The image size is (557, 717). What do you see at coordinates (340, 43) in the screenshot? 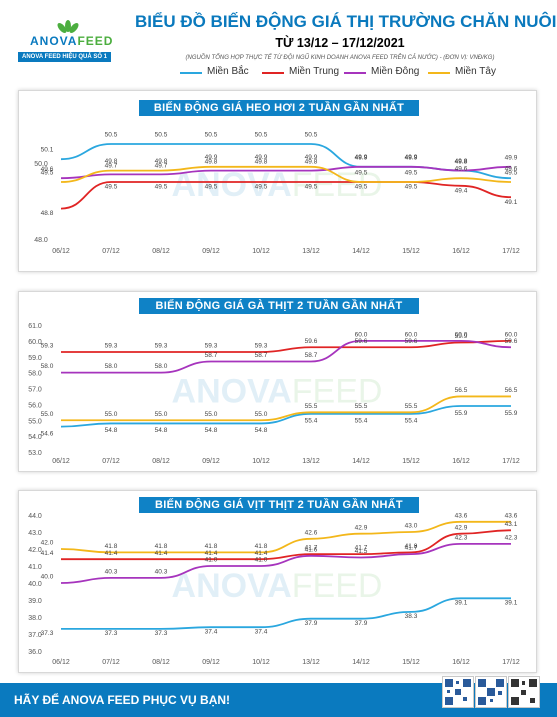
I see `date-range: TỪ 13/12 – 17/12/2021` at bounding box center [340, 43].